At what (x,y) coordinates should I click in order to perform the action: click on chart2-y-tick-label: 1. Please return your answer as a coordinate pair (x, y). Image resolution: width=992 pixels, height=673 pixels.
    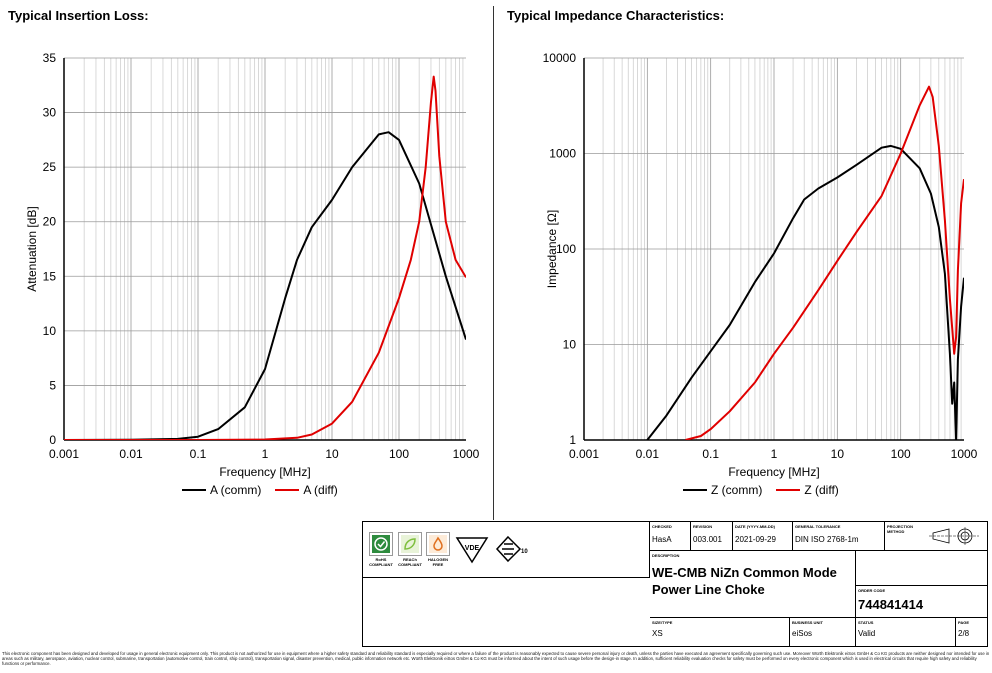
    Looking at the image, I should click on (572, 440).